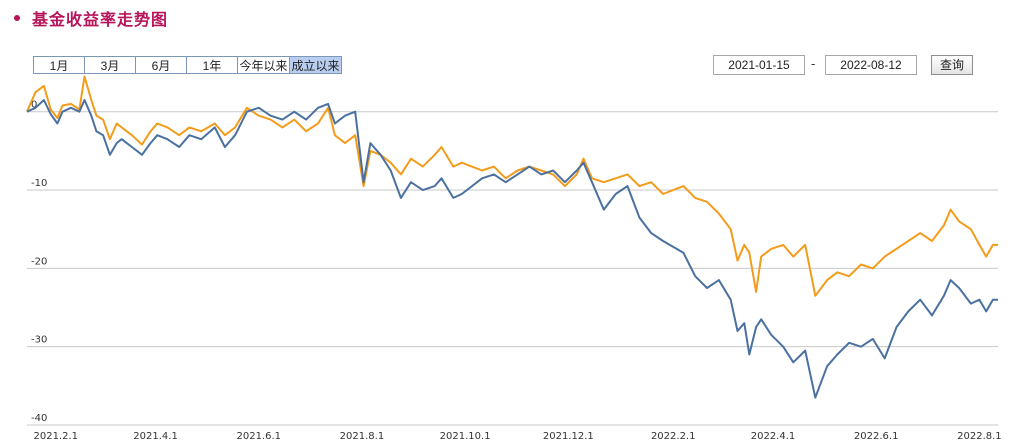 The height and width of the screenshot is (448, 1021). What do you see at coordinates (871, 65) in the screenshot?
I see `end-date-input` at bounding box center [871, 65].